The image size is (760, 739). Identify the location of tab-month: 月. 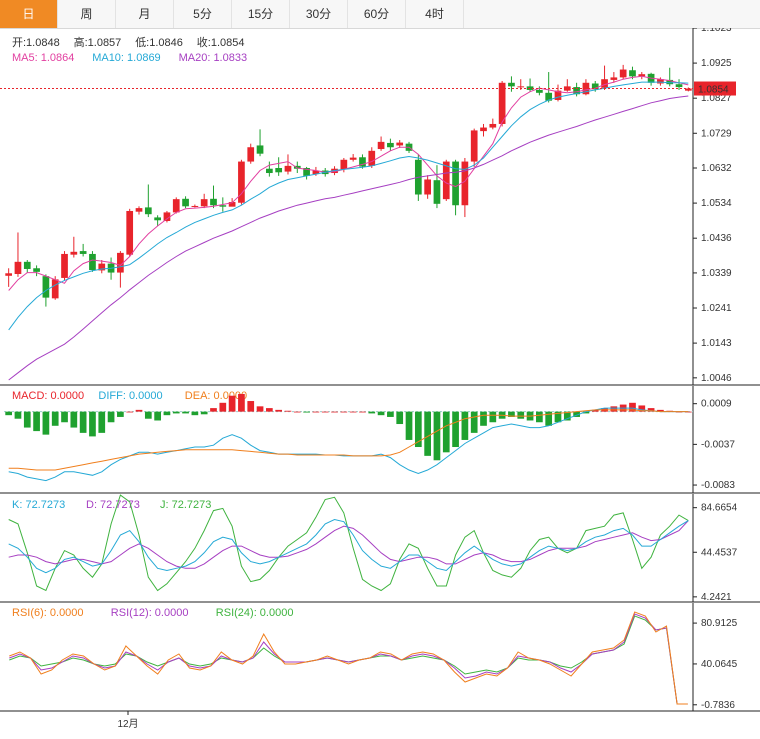
(145, 14).